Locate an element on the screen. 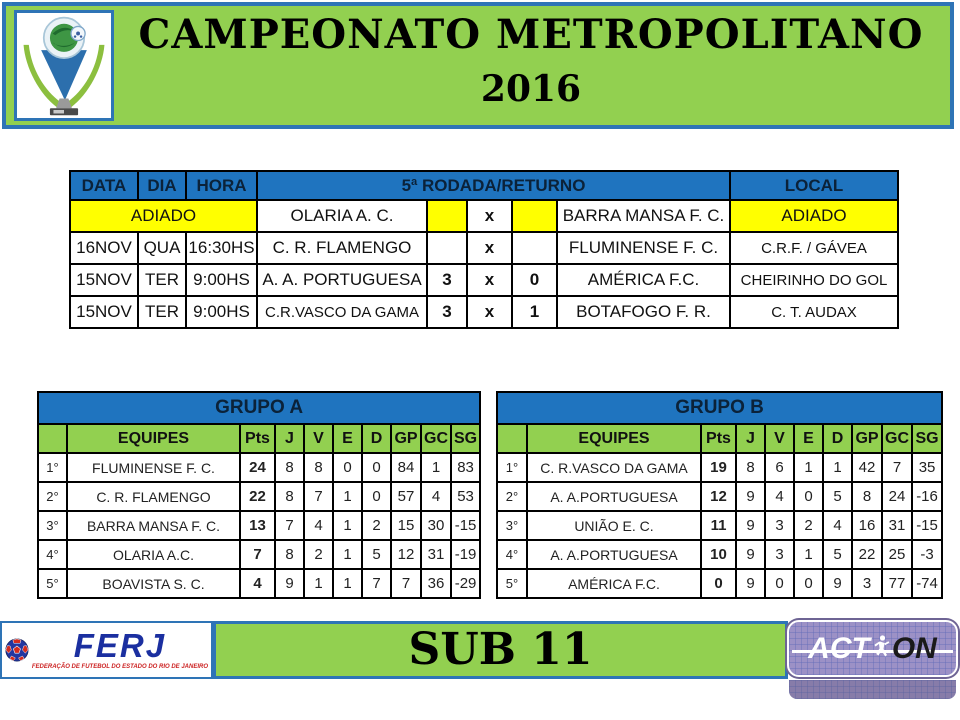  standing-pts: 22 is located at coordinates (257, 496).